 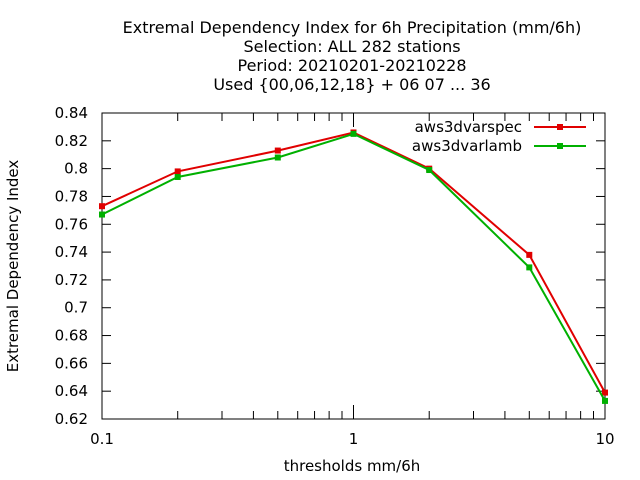 What do you see at coordinates (71, 113) in the screenshot?
I see `y-tick-label: 0.84` at bounding box center [71, 113].